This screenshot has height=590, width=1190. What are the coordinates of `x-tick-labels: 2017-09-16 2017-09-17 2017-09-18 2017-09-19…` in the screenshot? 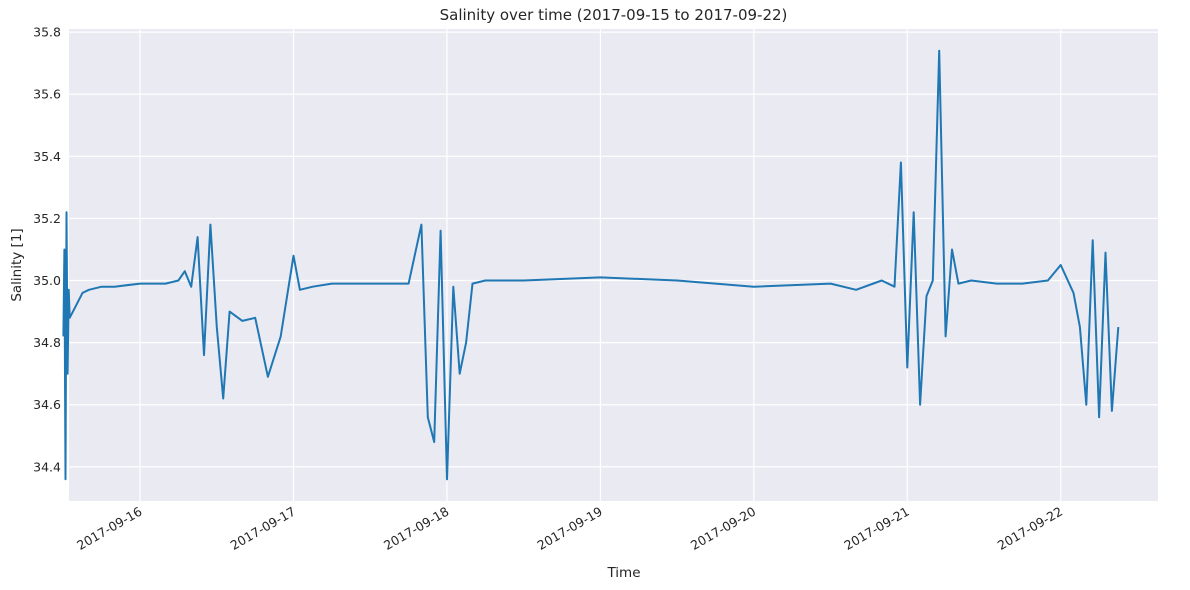 It's located at (569, 528).